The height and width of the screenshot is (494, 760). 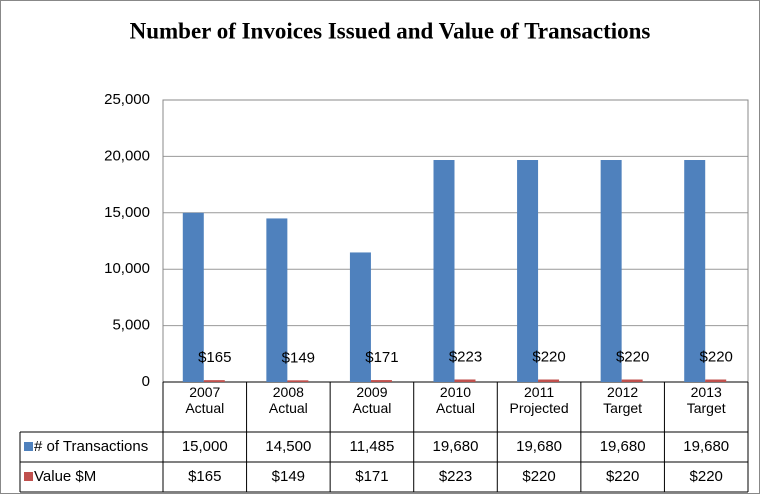 I want to click on table-cell: 14,500, so click(x=288, y=446).